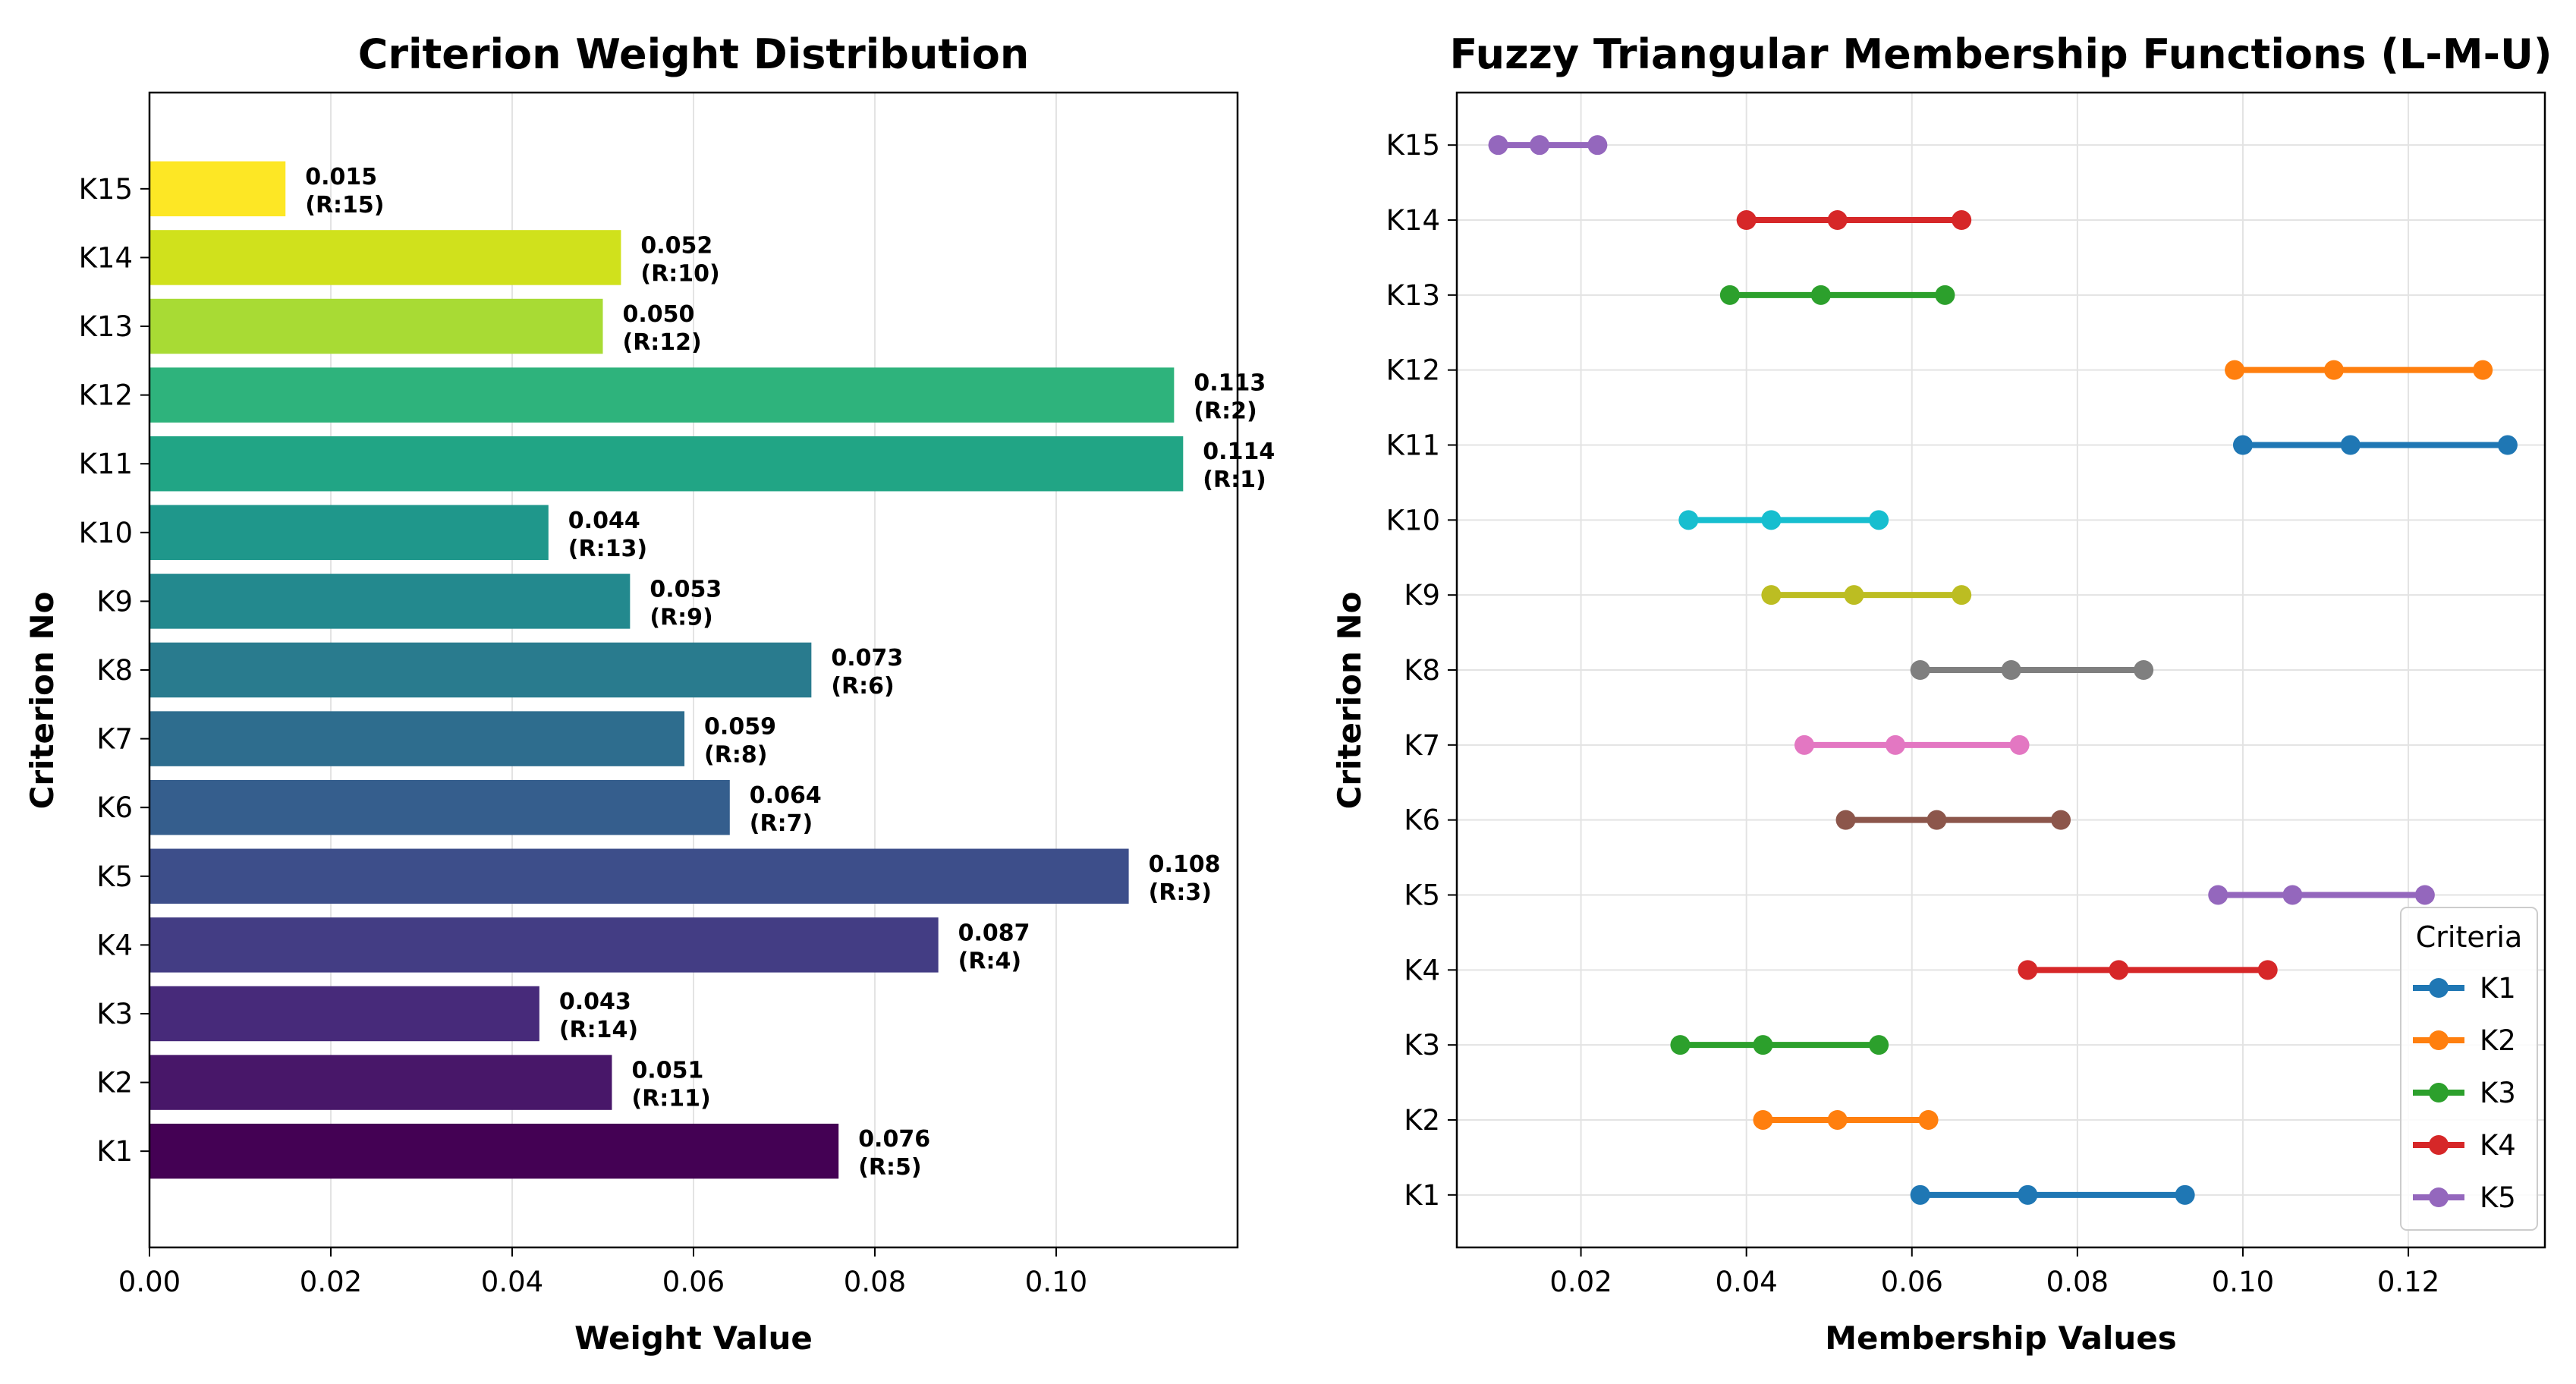 The width and height of the screenshot is (2576, 1384). What do you see at coordinates (676, 246) in the screenshot?
I see `chart1-value-label: 0.052` at bounding box center [676, 246].